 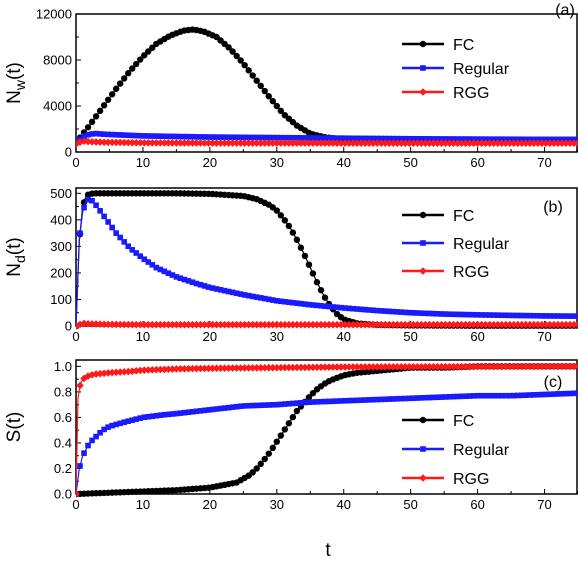 What do you see at coordinates (277, 336) in the screenshot?
I see `x-tick-label: 30` at bounding box center [277, 336].